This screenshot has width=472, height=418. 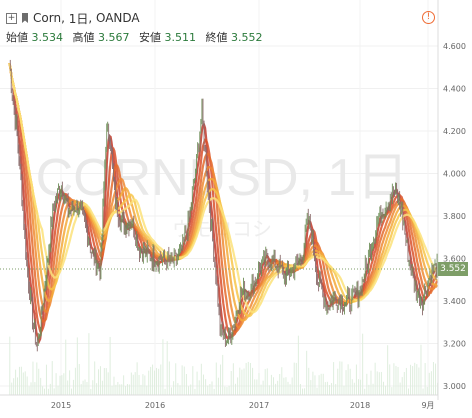 What do you see at coordinates (114, 37) in the screenshot?
I see `high-value: 3.567` at bounding box center [114, 37].